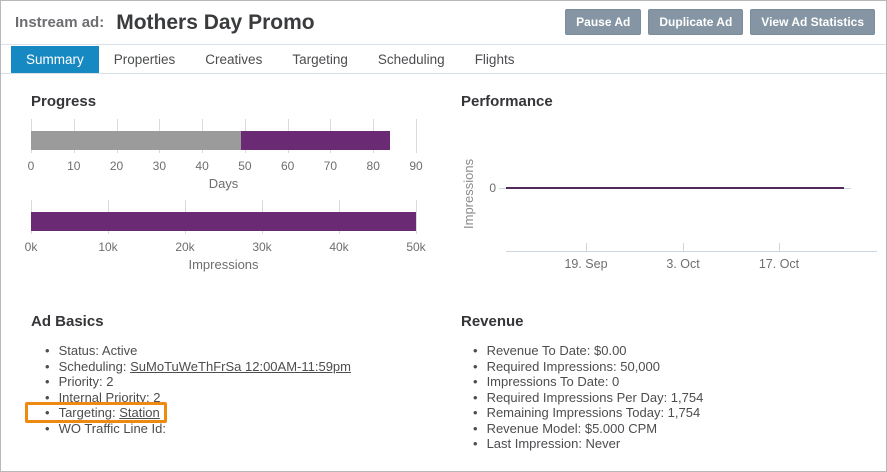 The width and height of the screenshot is (887, 472). What do you see at coordinates (136, 140) in the screenshot?
I see `days-elapsed-segment` at bounding box center [136, 140].